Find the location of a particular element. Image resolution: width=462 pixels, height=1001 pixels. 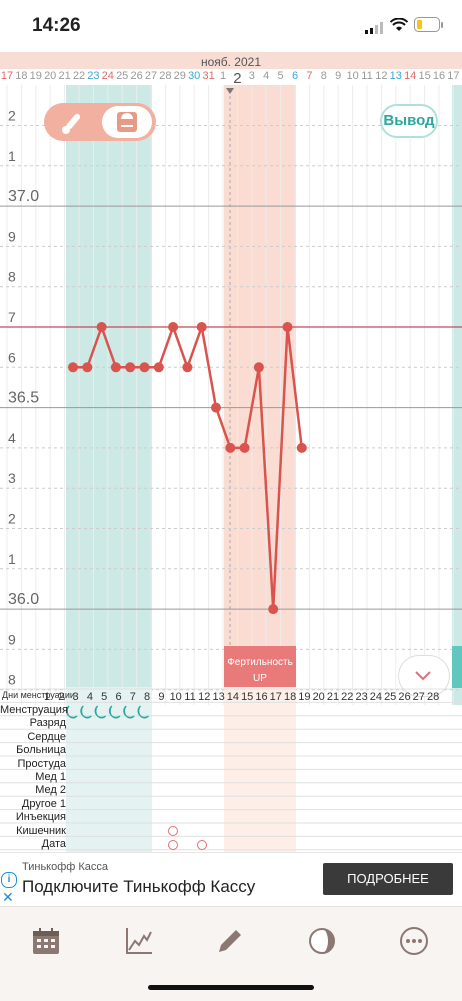

y-tick-label: 4 is located at coordinates (12, 438).